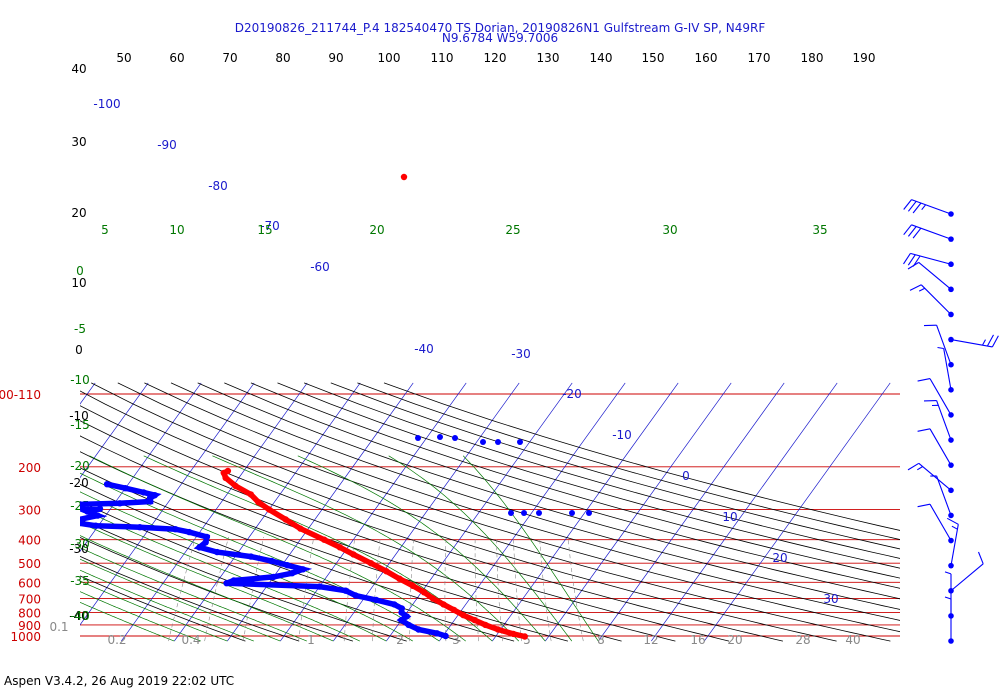 The image size is (1000, 700). What do you see at coordinates (79, 549) in the screenshot?
I see `left-axis-label: -30` at bounding box center [79, 549].